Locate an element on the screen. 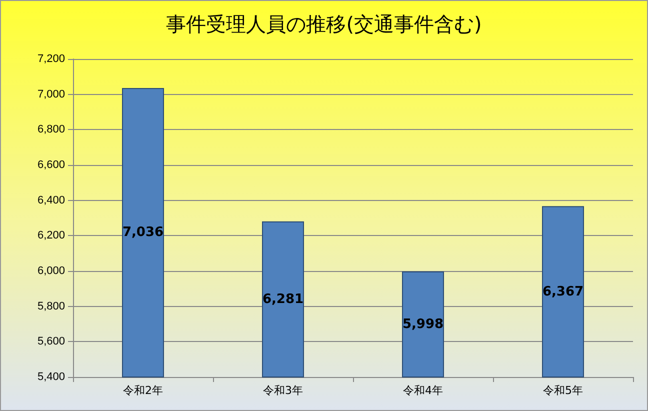  y-tick-label: 7,000 is located at coordinates (51, 94).